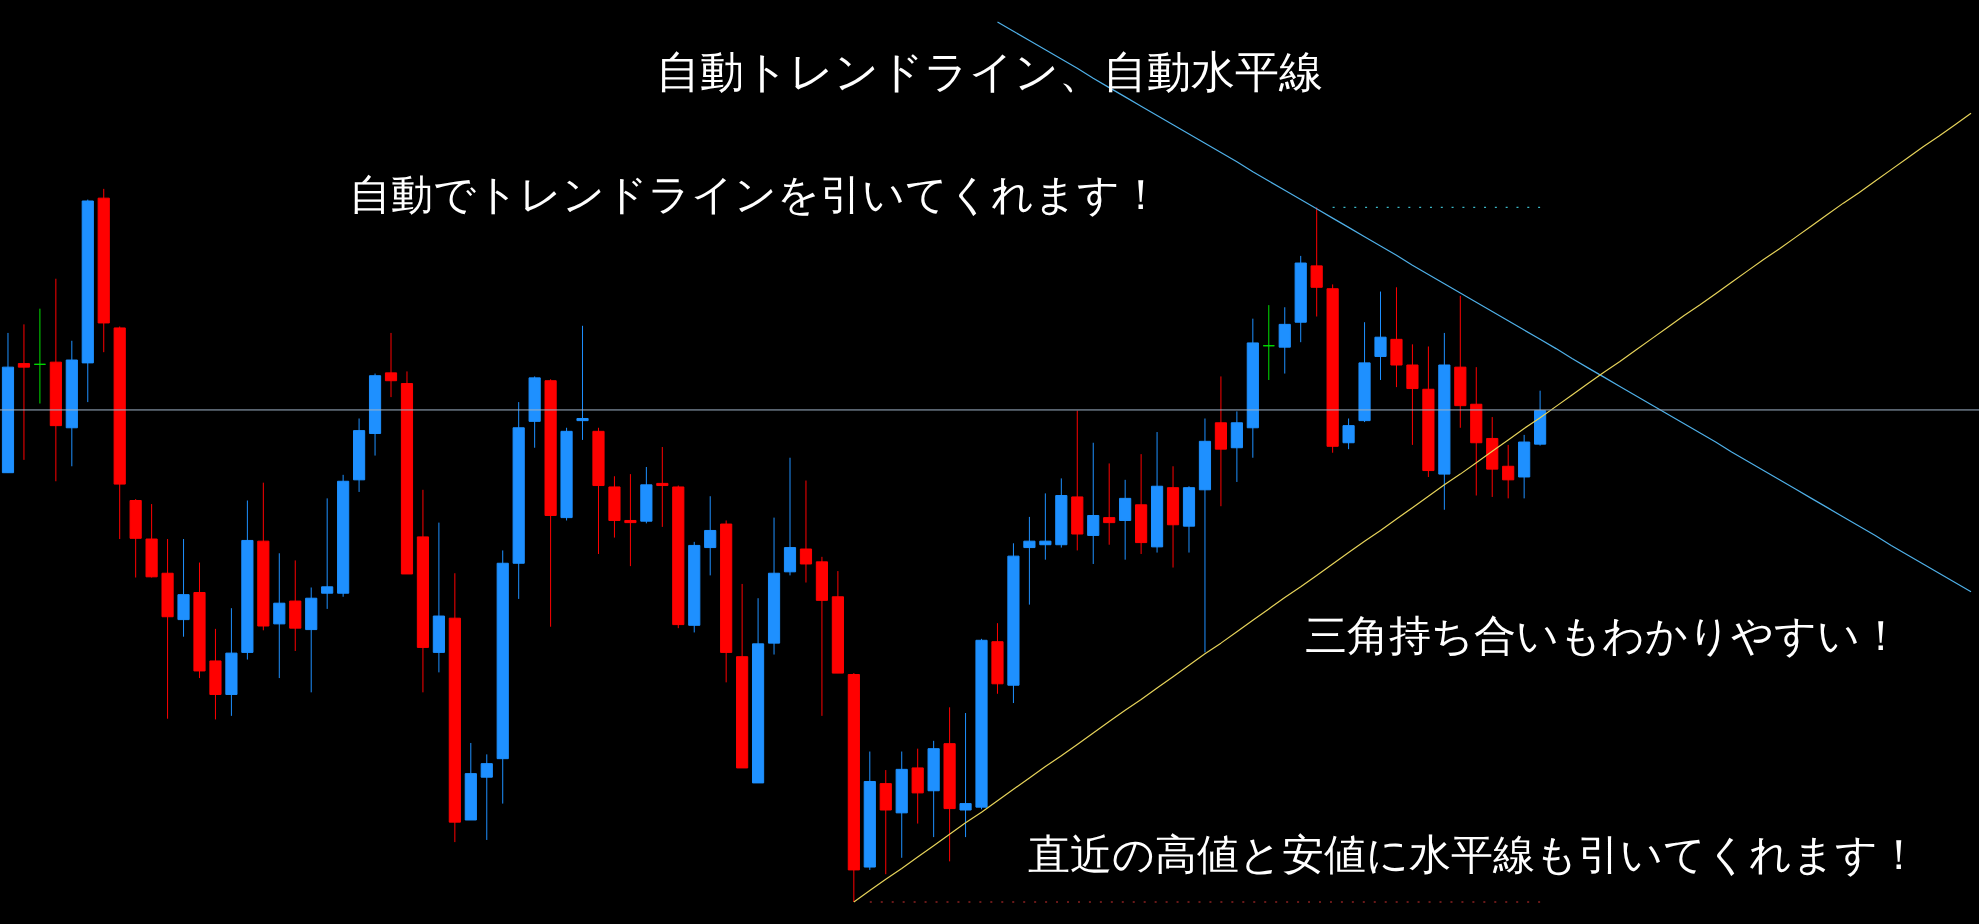 The image size is (1979, 924). Describe the element at coordinates (1603, 635) in the screenshot. I see `annotation: 三角持ち合いもわかりやすい！` at that location.